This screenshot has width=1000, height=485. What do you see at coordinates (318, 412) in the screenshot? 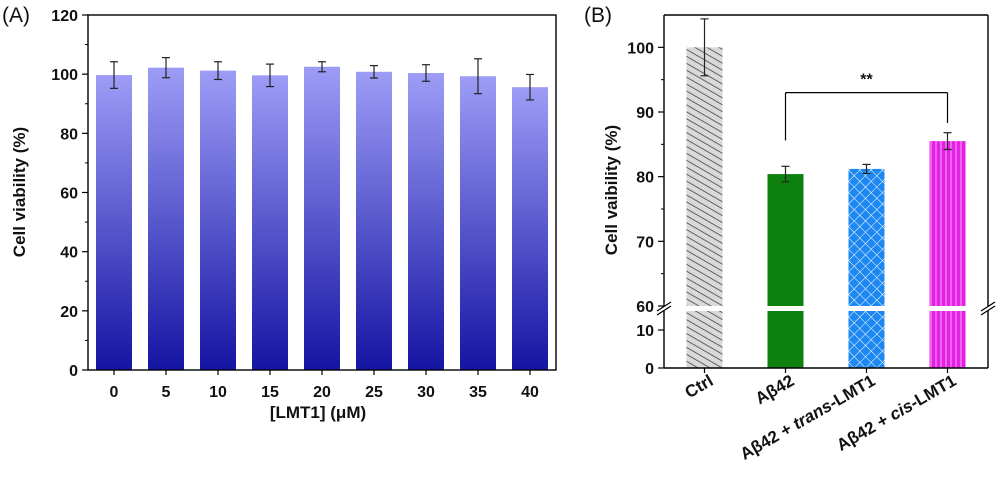
I see `panel-a-x-axis-title: [LMT1] (μM)` at bounding box center [318, 412].